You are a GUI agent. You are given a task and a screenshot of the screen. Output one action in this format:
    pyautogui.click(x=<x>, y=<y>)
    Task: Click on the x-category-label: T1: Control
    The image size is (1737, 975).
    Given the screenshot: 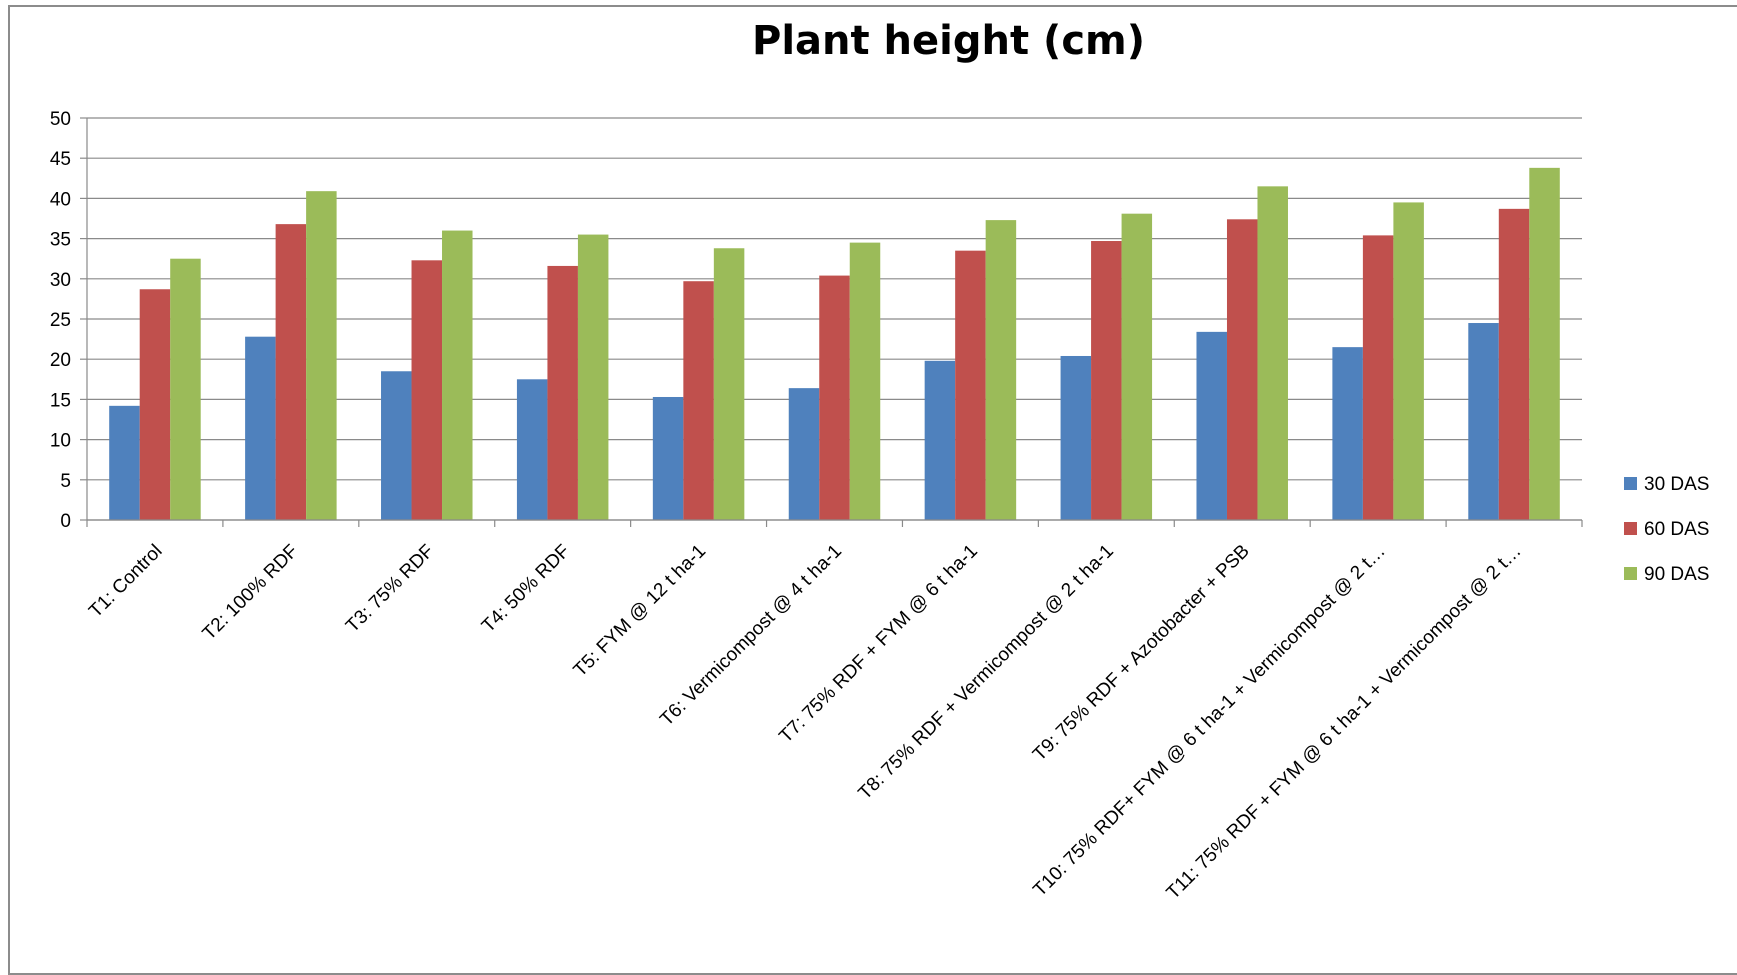 What is the action you would take?
    pyautogui.click(x=125, y=581)
    